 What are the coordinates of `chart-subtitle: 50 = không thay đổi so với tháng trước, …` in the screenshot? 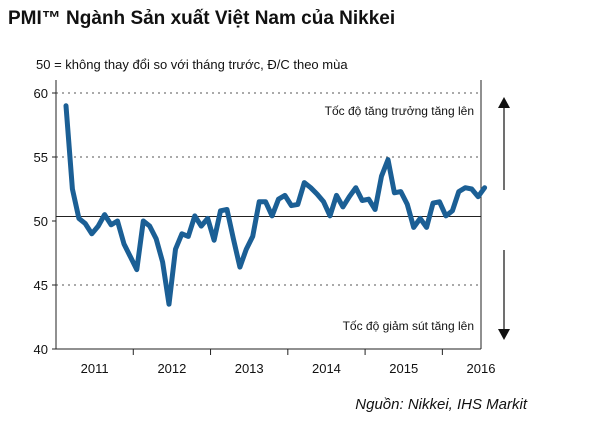 It's located at (192, 64).